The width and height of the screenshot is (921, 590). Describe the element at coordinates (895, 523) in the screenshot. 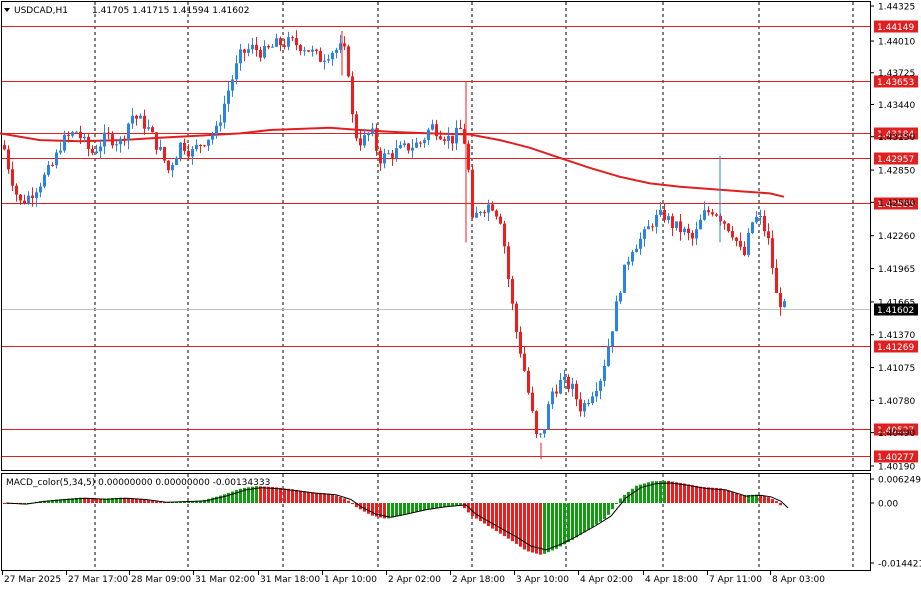

I see `macd-axis: 0.0062497 0.00 -0.0144218` at that location.